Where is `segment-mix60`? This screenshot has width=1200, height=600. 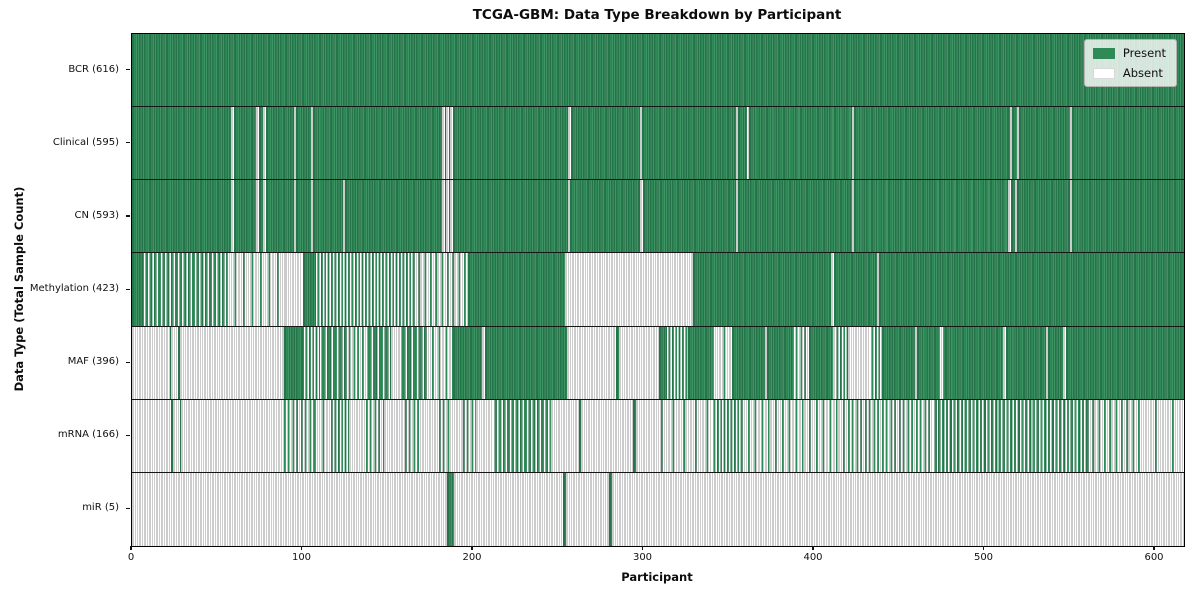 segment-mix60 is located at coordinates (522, 435).